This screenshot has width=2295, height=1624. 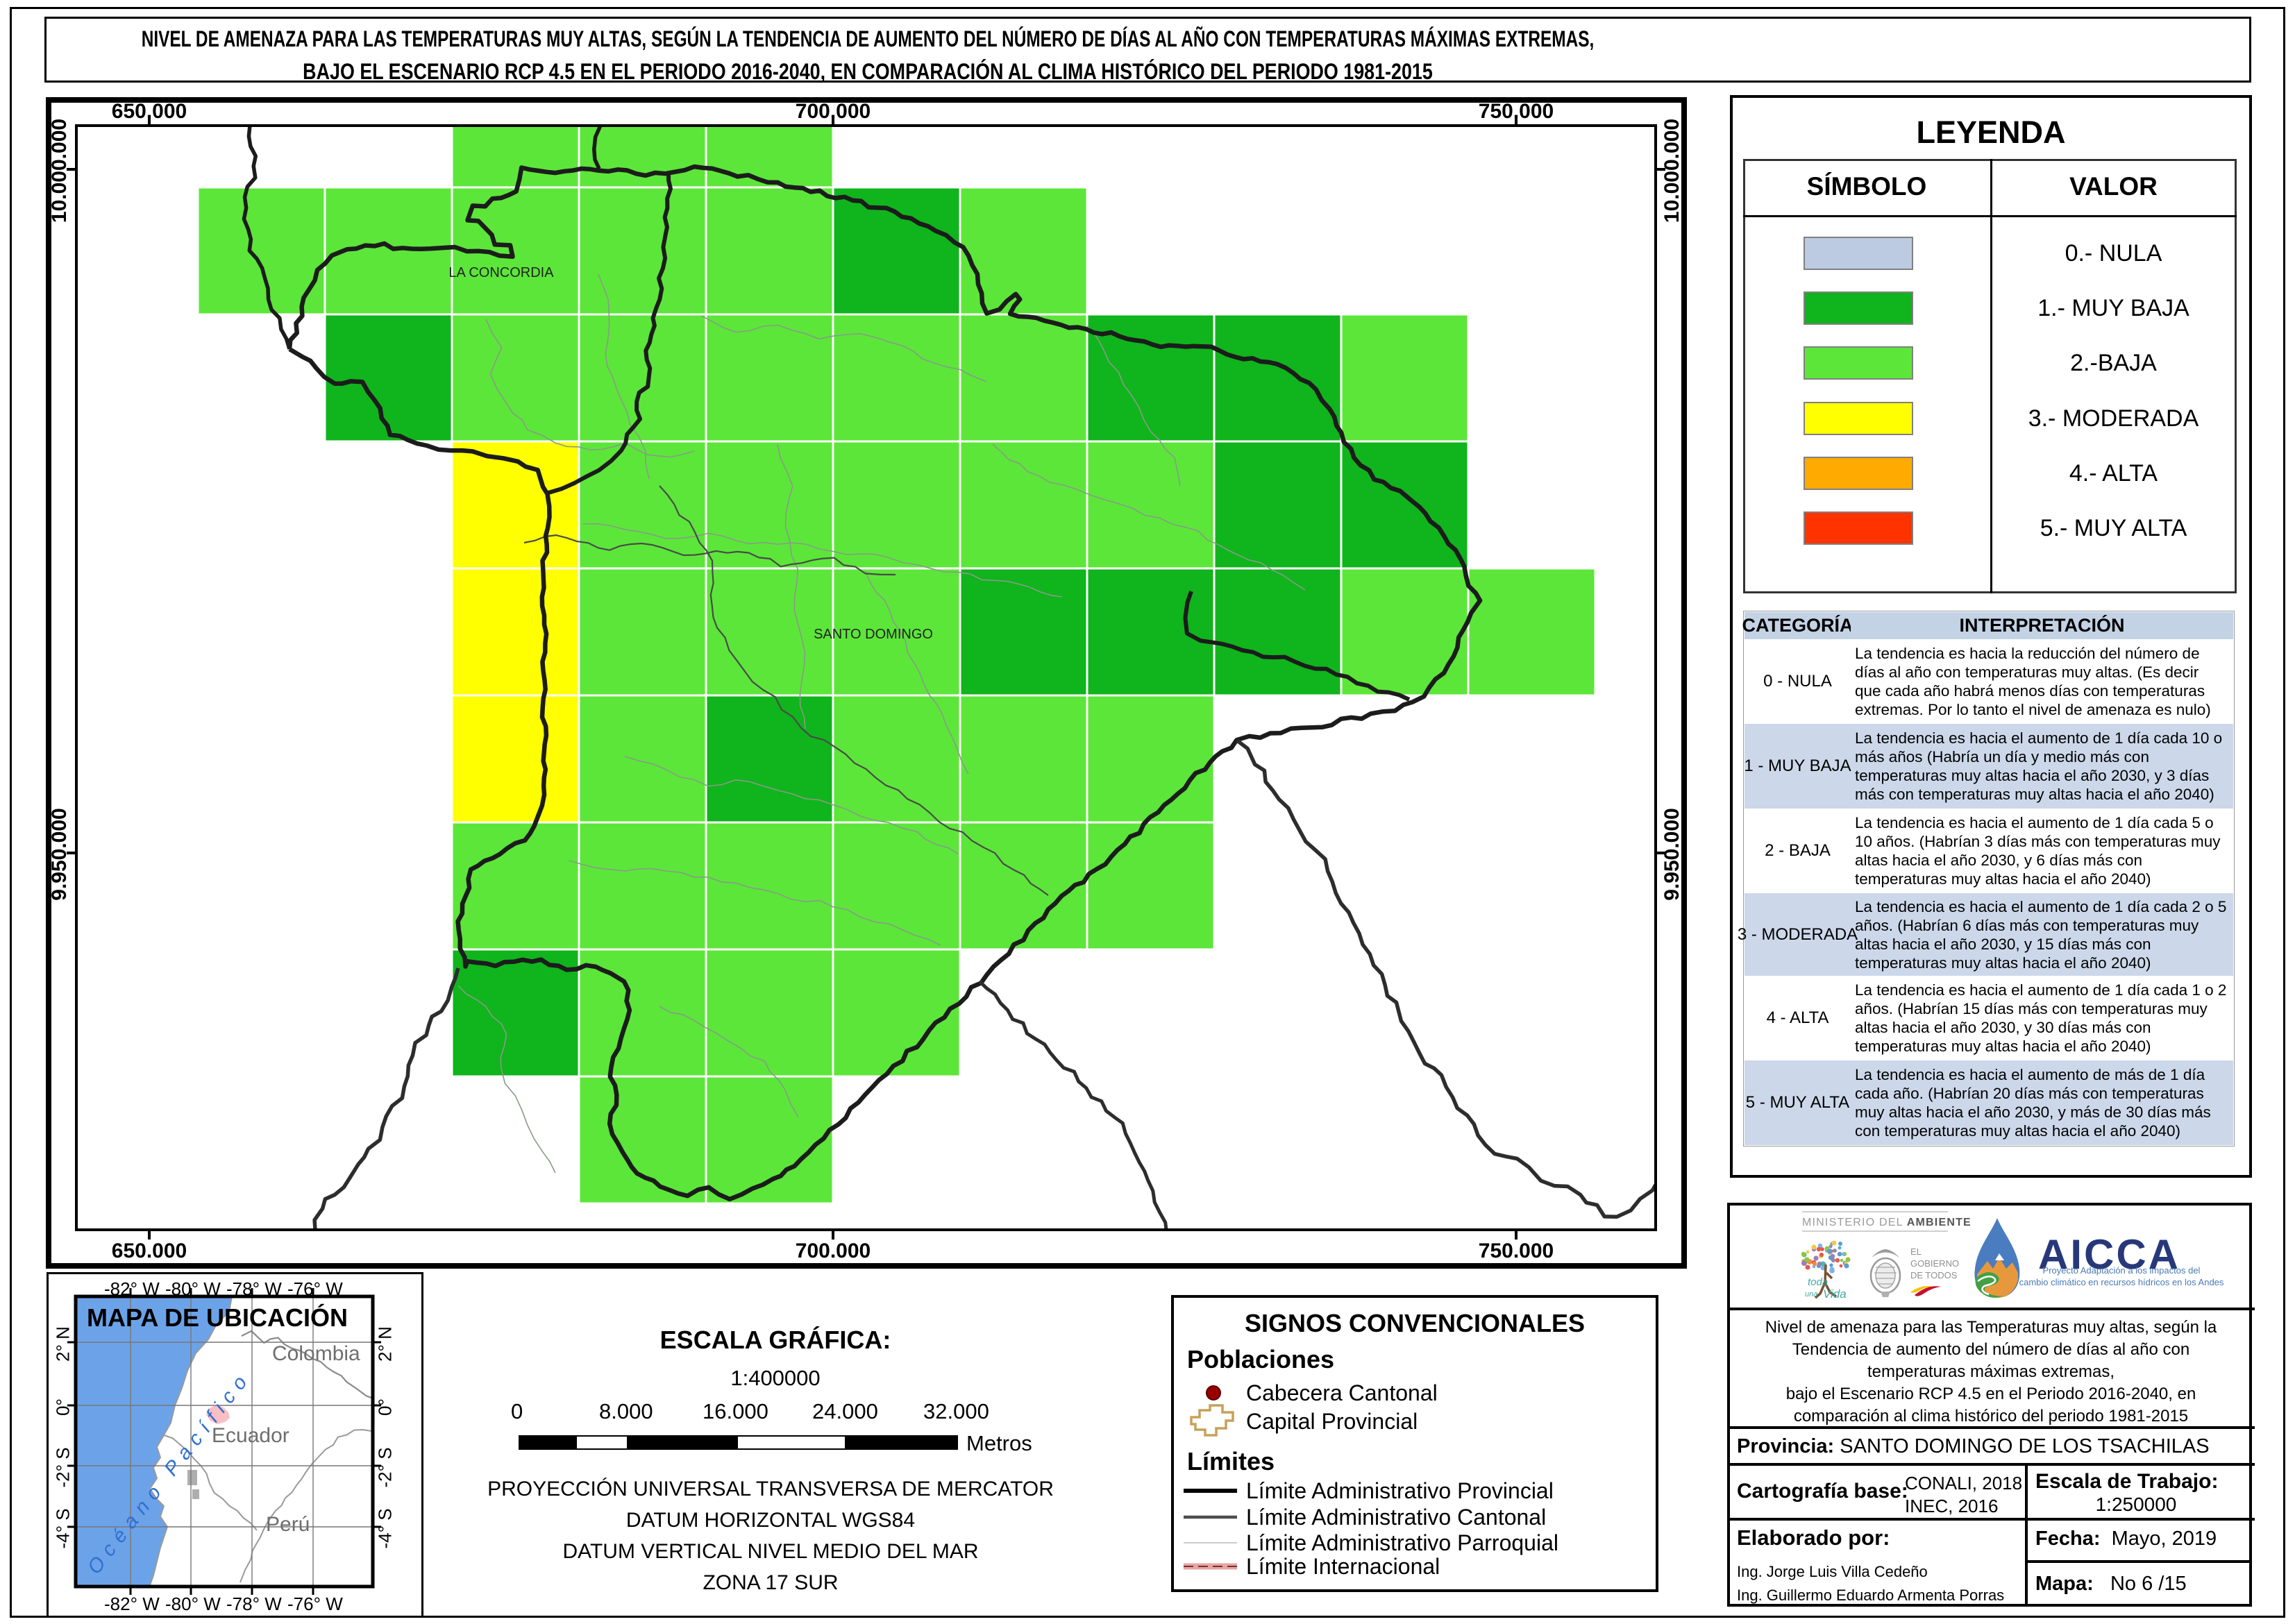 What do you see at coordinates (1811, 1294) in the screenshot?
I see `svg-text: una` at bounding box center [1811, 1294].